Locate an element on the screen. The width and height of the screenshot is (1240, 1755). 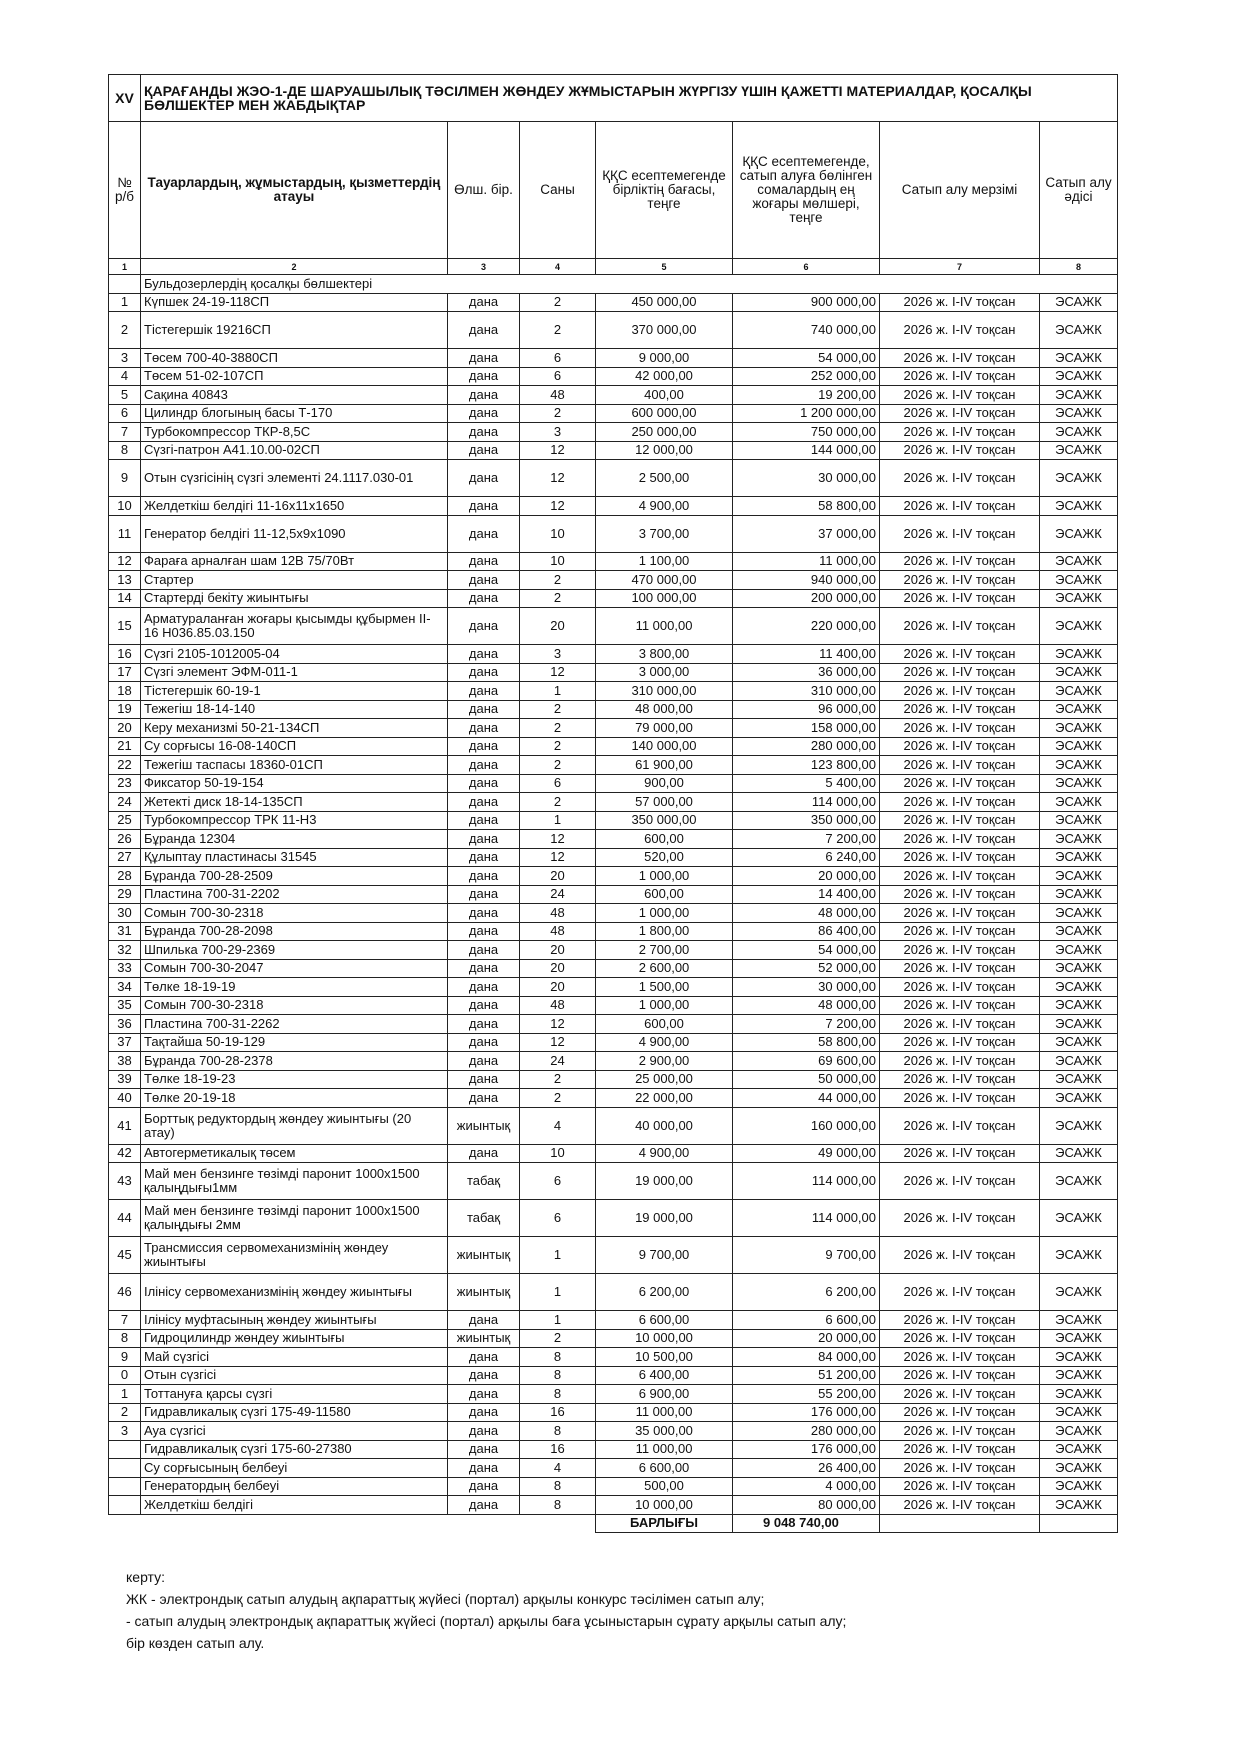
unit-price: 48 000,00 is located at coordinates (664, 709).